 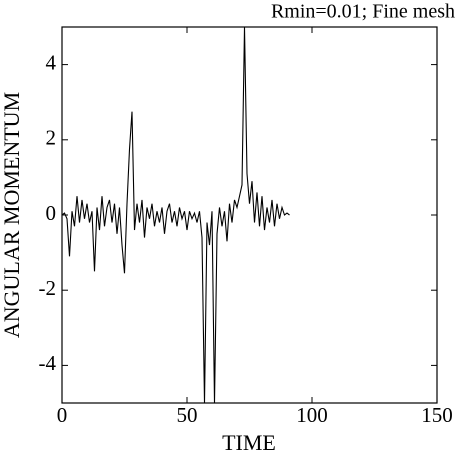 I want to click on x-axis-label: TIME, so click(x=249, y=442).